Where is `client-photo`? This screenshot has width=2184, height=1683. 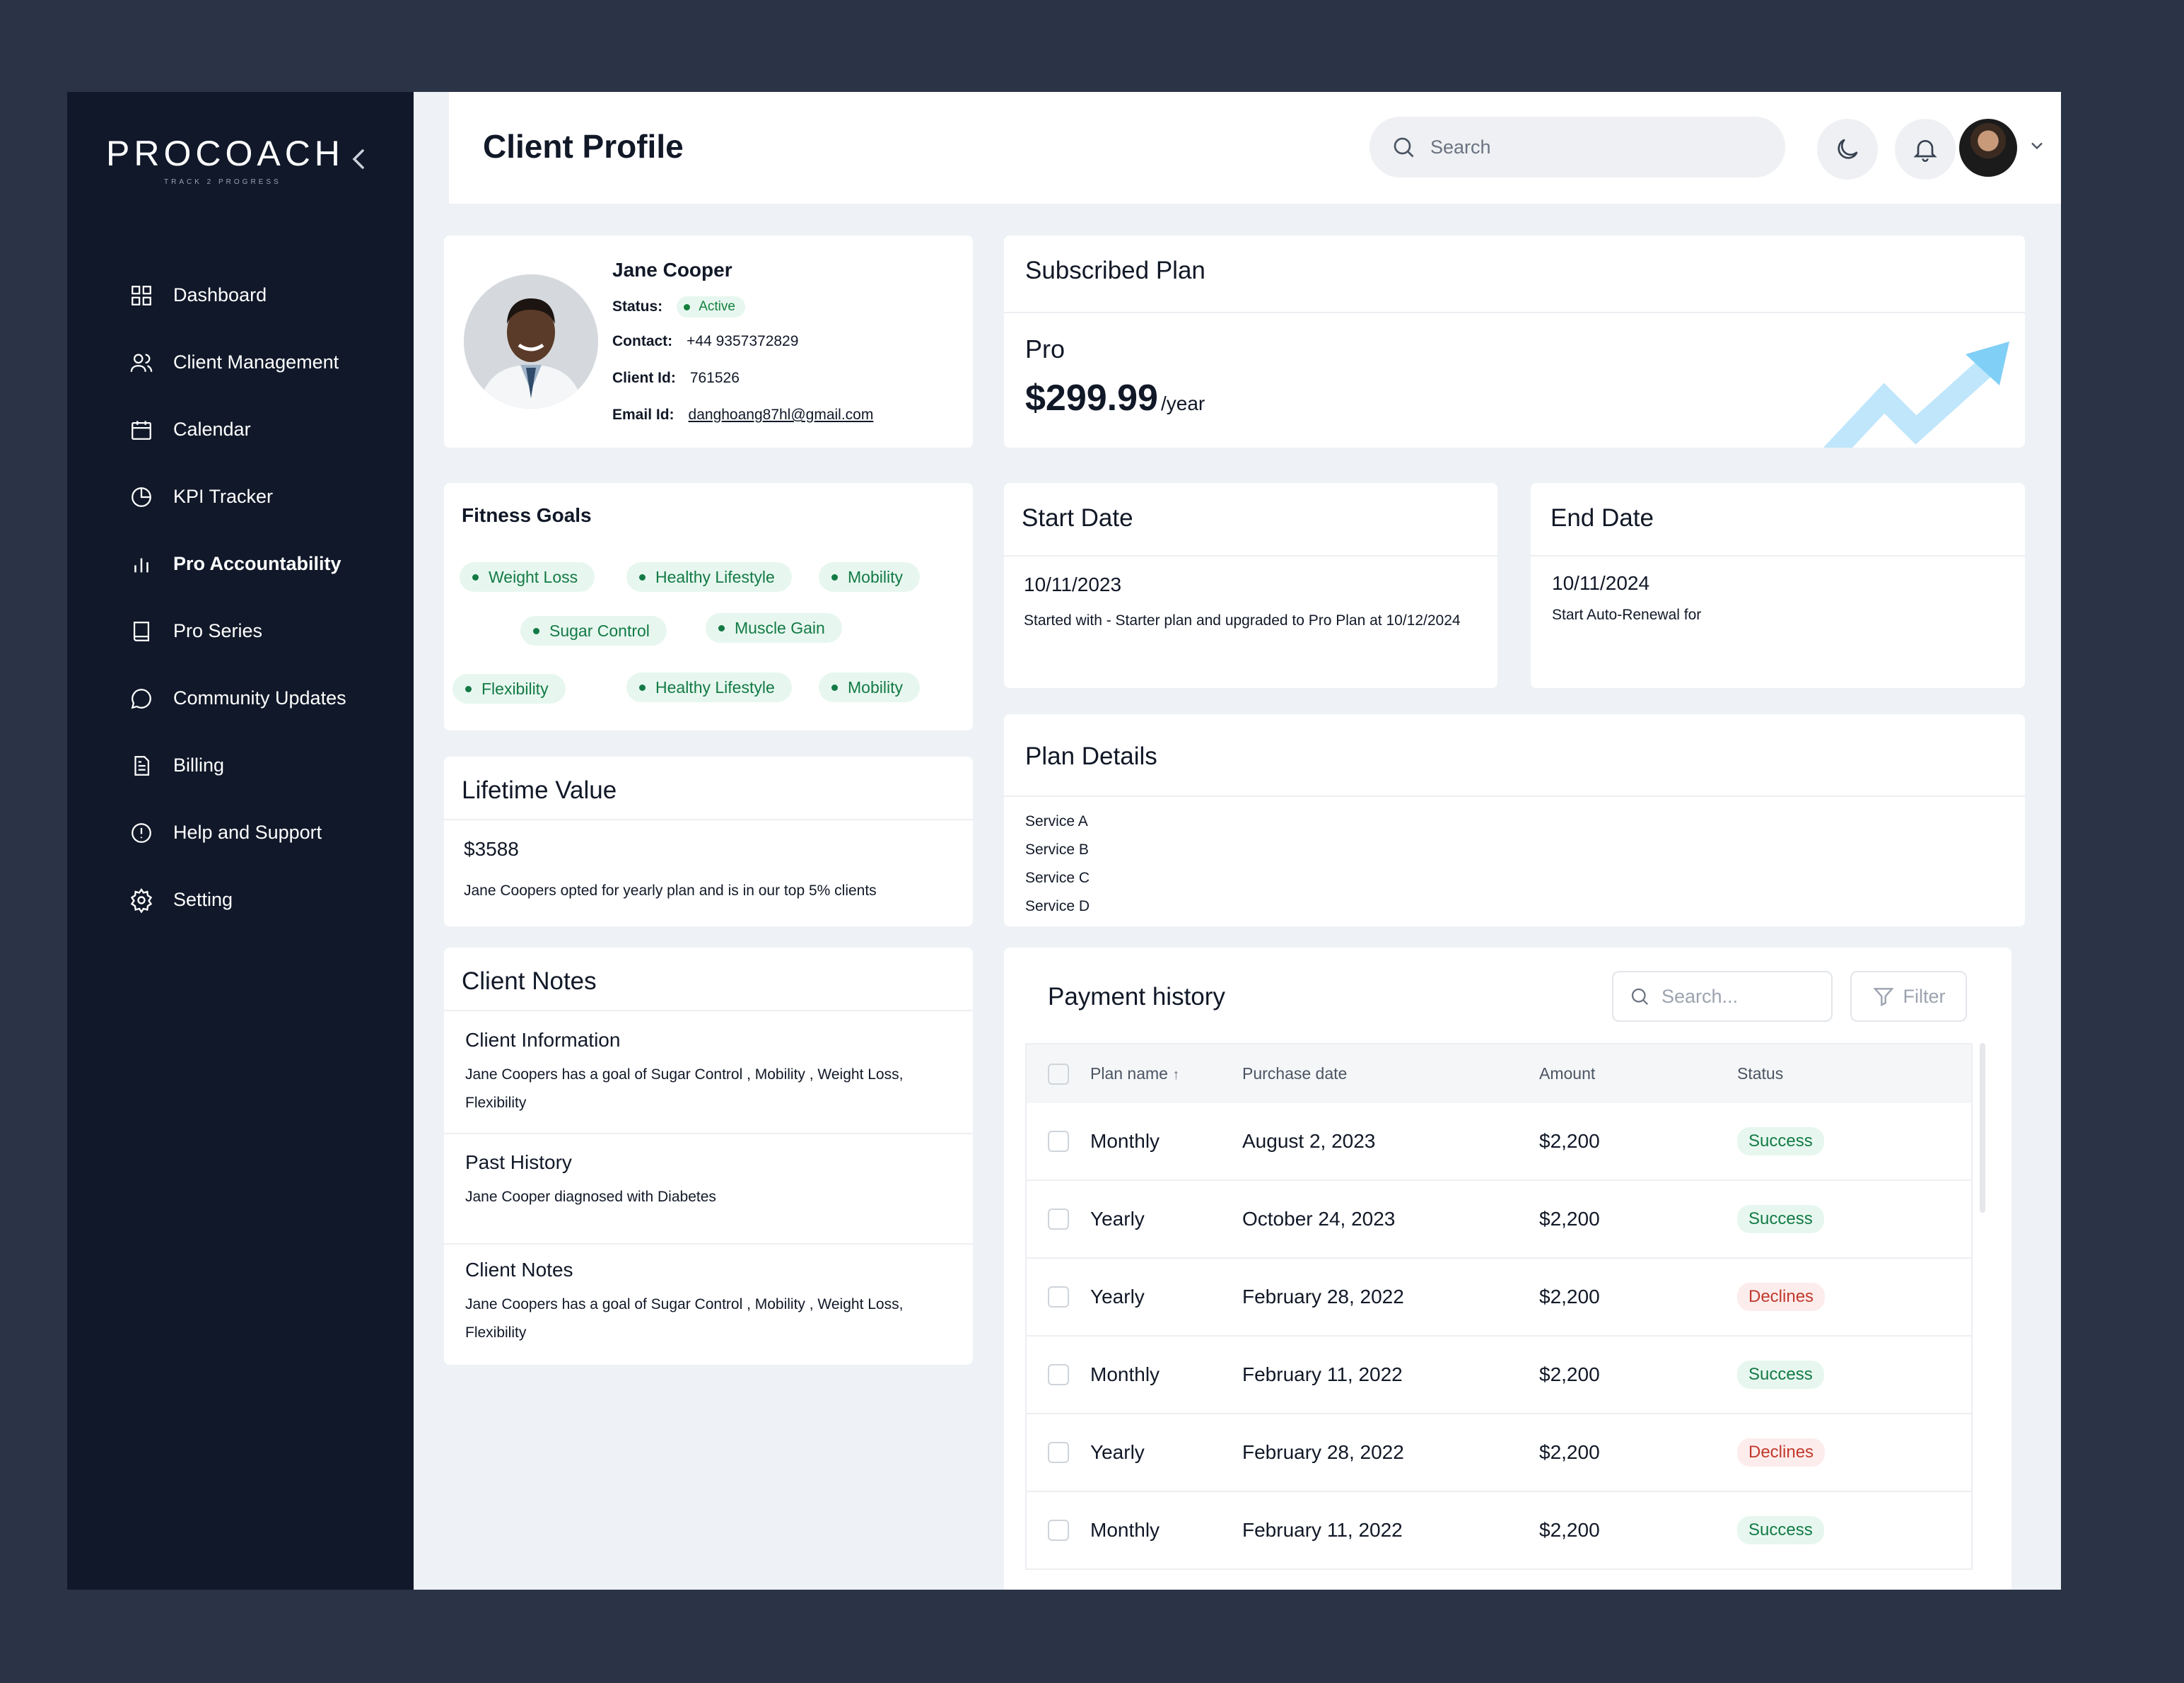 client-photo is located at coordinates (531, 342).